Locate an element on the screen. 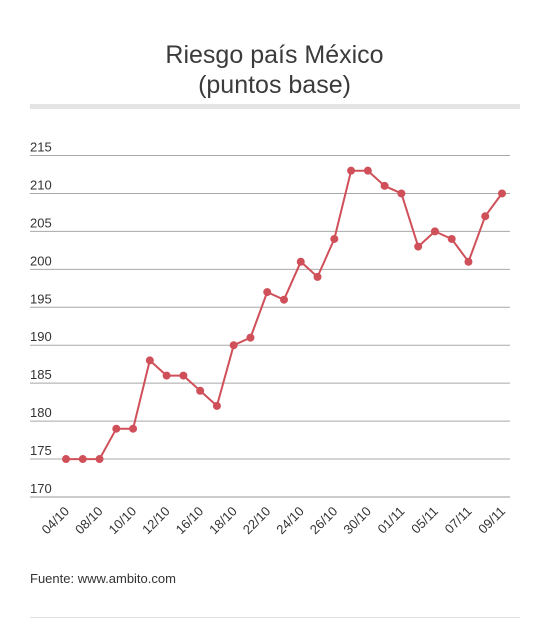 This screenshot has height=621, width=549. x-tick-label: 26/10 is located at coordinates (324, 521).